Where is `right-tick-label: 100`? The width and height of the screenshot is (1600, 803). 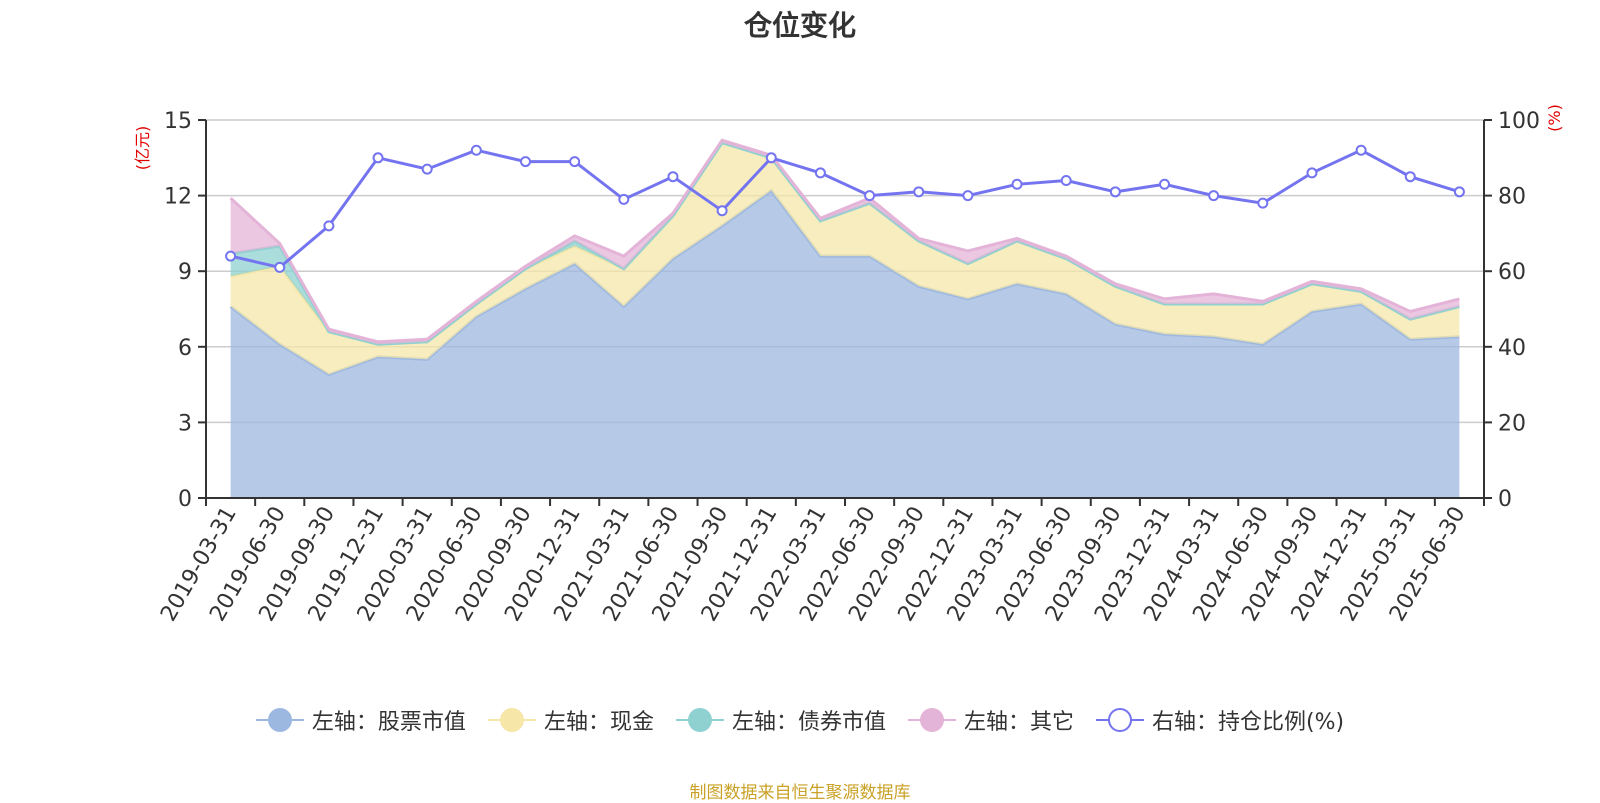 right-tick-label: 100 is located at coordinates (1519, 121).